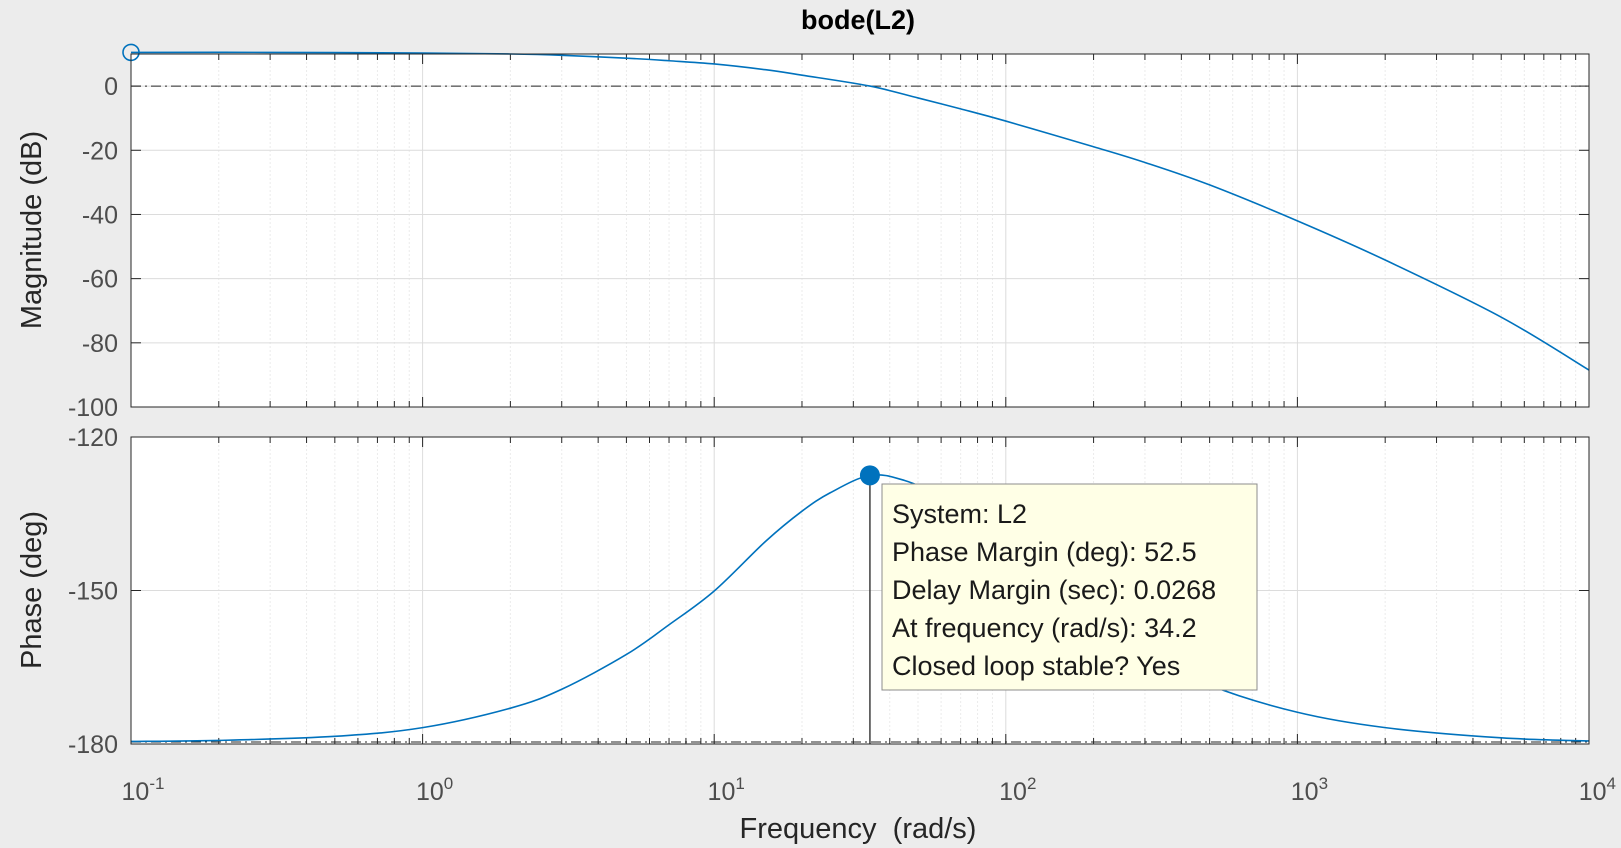 The image size is (1621, 848). What do you see at coordinates (434, 790) in the screenshot?
I see `x-tick-label: 10⁰` at bounding box center [434, 790].